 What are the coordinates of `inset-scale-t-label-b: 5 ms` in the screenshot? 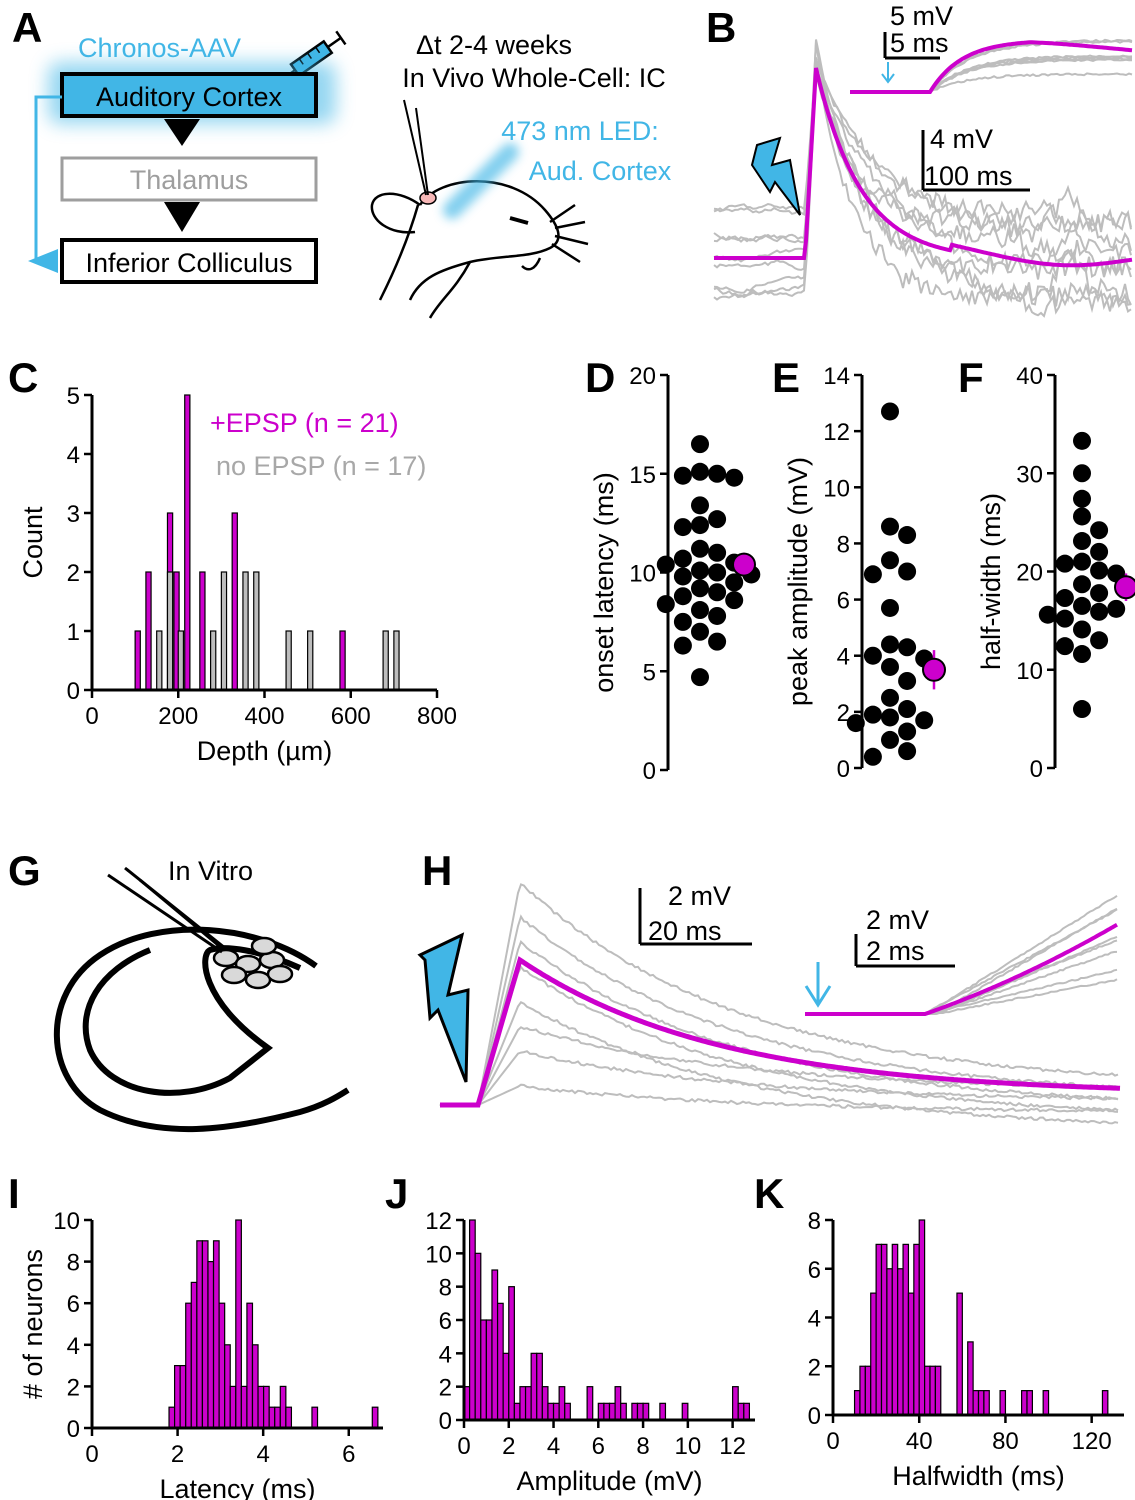 It's located at (919, 43).